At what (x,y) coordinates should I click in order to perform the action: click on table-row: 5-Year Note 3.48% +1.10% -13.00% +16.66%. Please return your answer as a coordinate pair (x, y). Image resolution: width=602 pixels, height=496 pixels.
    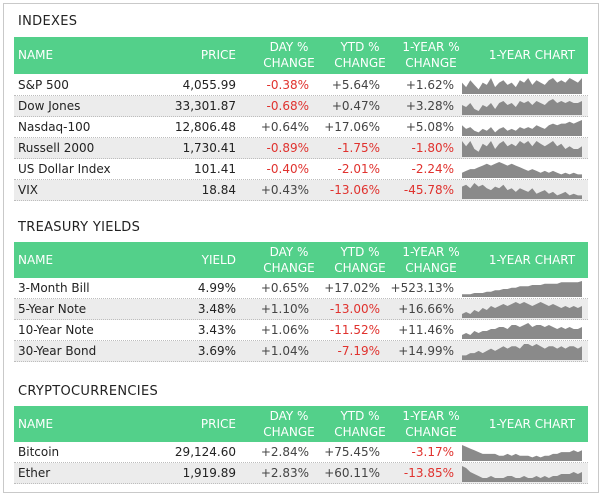
    Looking at the image, I should click on (301, 309).